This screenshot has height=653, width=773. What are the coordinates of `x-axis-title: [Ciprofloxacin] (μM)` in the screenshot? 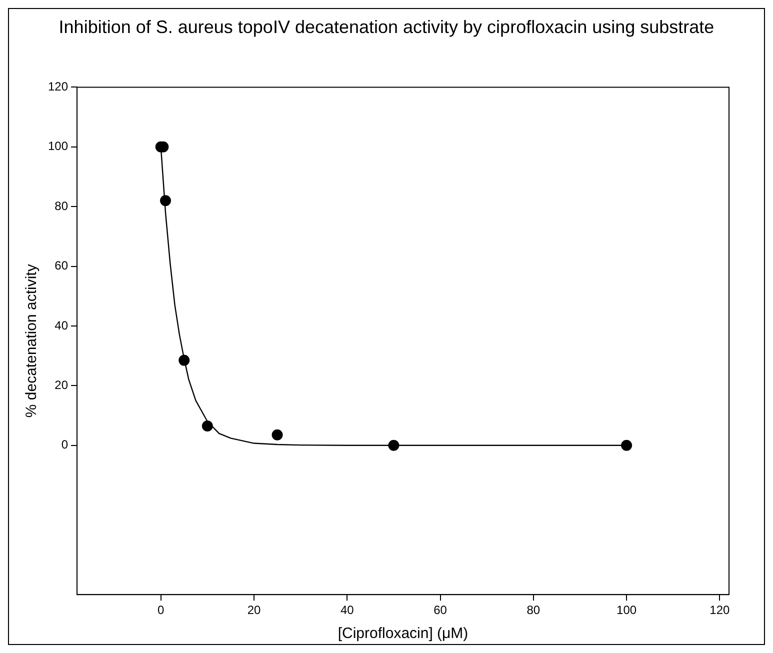 It's located at (403, 633).